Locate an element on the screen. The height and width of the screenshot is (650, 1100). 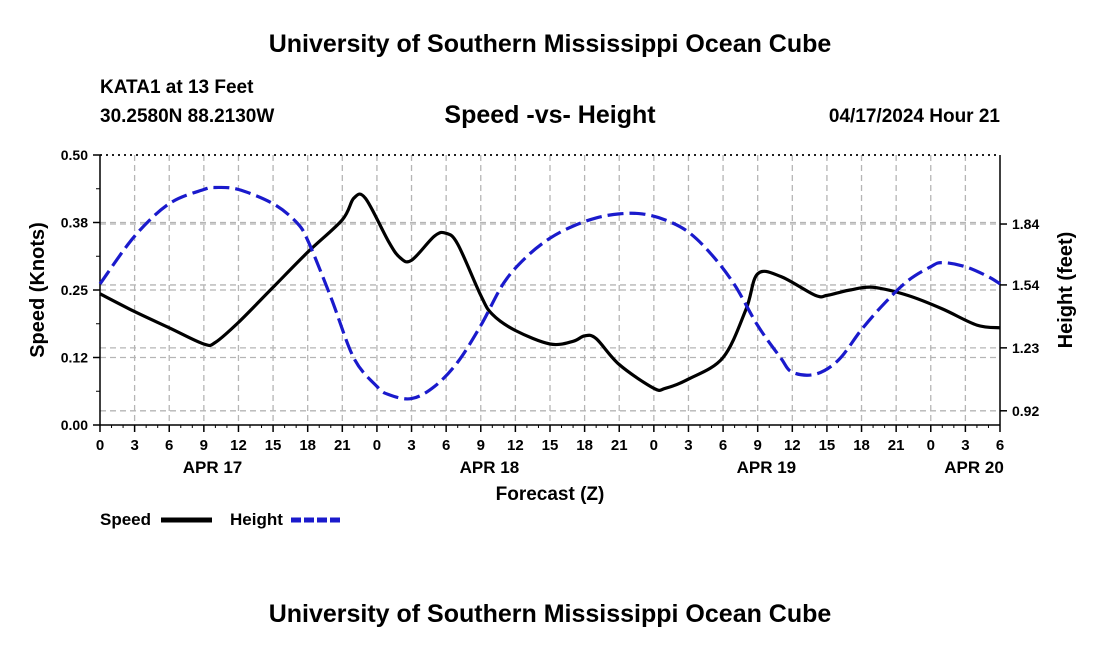
y-left-tick-label: 0.38 is located at coordinates (74, 223).